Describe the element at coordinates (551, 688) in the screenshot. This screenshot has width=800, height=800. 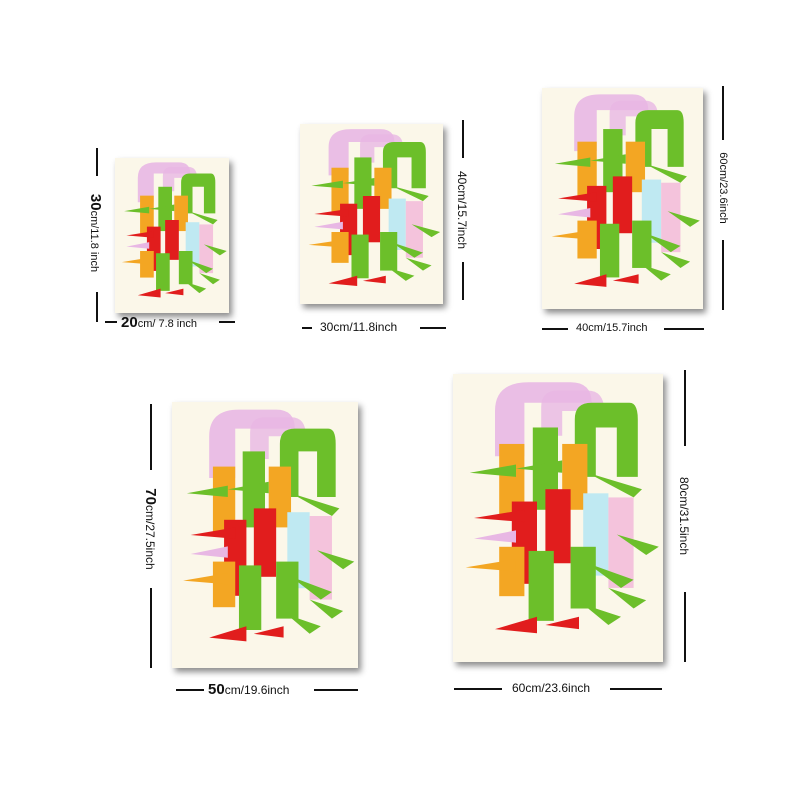
I see `width-label-60x80: 60cm/23.6inch` at that location.